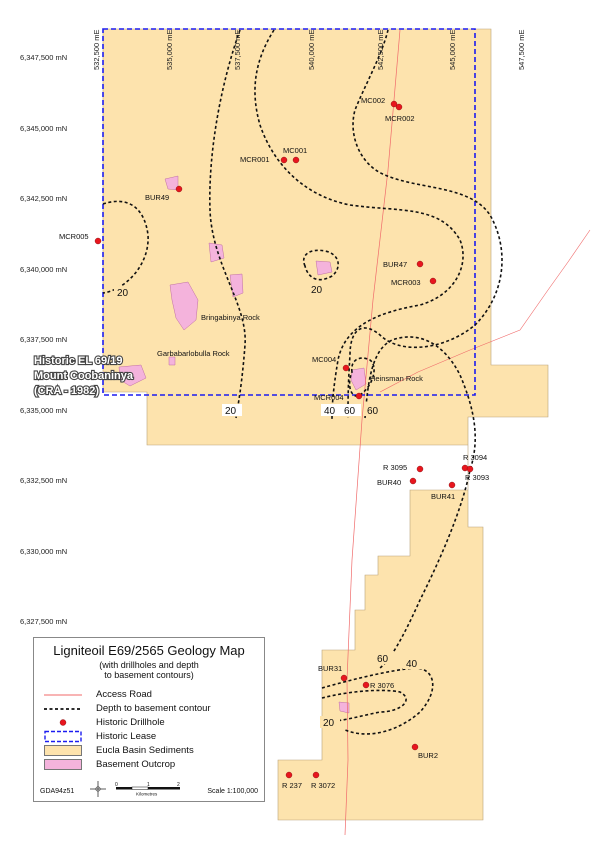  I want to click on scale-label: Scale 1:100,000, so click(232, 791).